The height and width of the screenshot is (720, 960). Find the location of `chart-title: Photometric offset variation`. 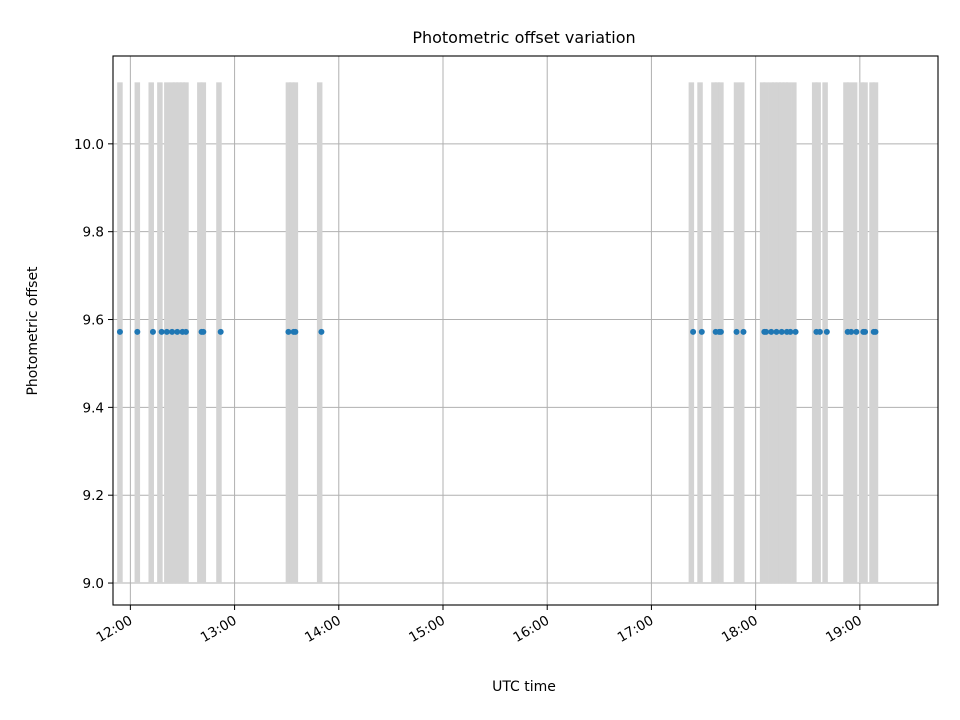

chart-title: Photometric offset variation is located at coordinates (523, 37).